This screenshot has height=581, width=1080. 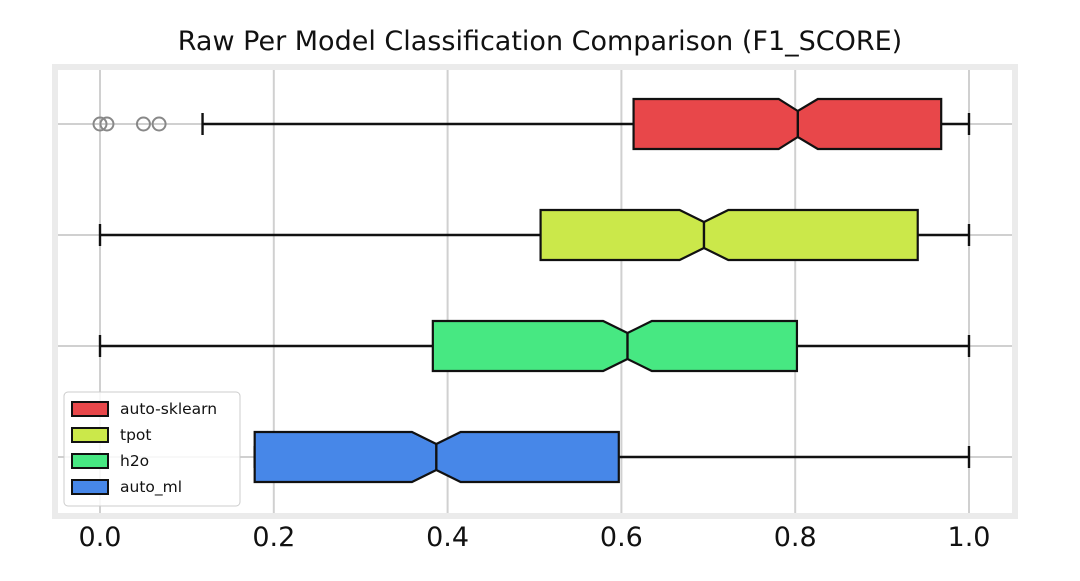 I want to click on legend-label: h2o, so click(x=134, y=461).